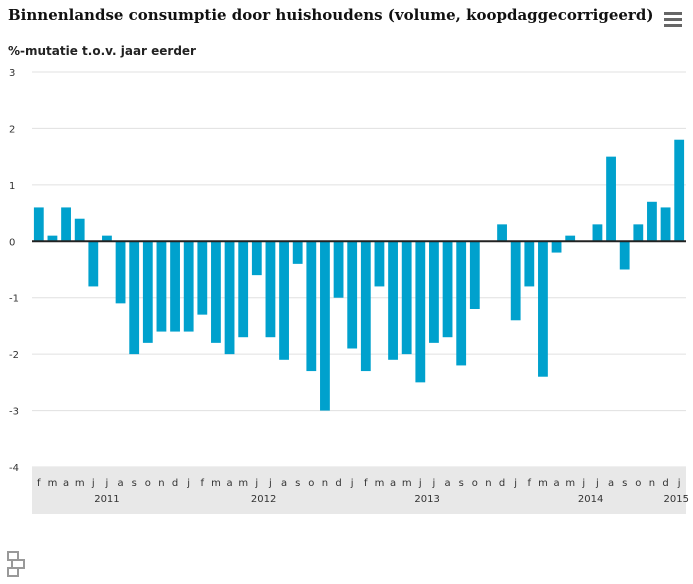  I want to click on year-label: 2015, so click(676, 499).